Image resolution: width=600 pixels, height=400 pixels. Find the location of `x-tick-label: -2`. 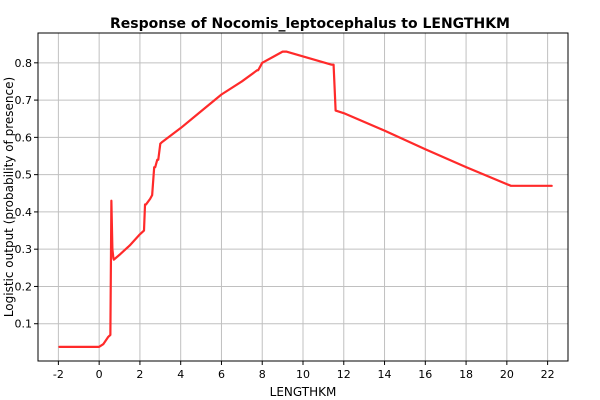

x-tick-label: -2 is located at coordinates (58, 374).